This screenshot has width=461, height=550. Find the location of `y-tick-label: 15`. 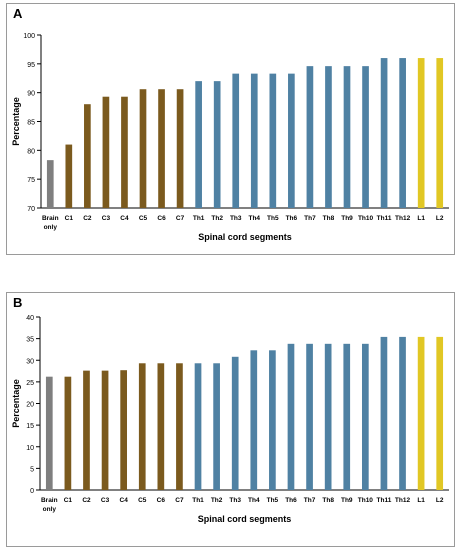

y-tick-label: 15 is located at coordinates (30, 426).